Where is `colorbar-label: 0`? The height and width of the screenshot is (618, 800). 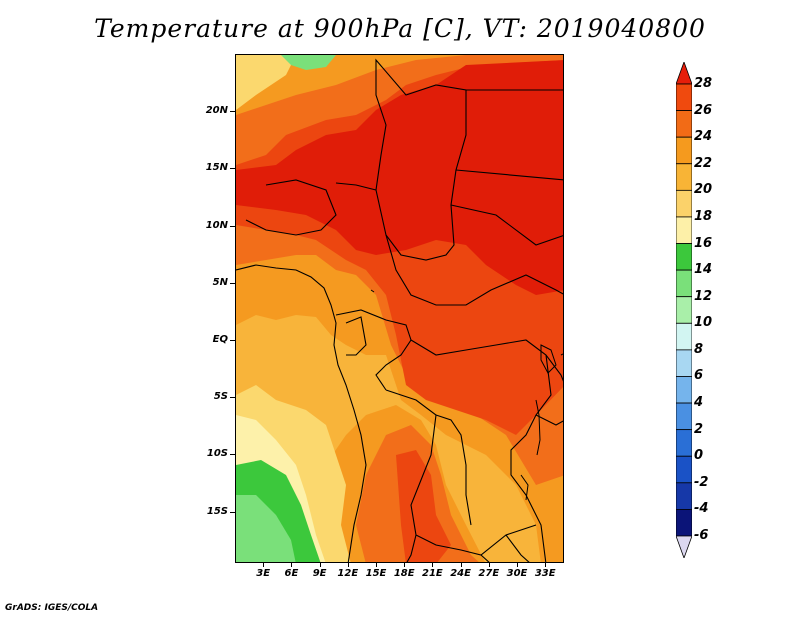 colorbar-label: 0 is located at coordinates (699, 456).